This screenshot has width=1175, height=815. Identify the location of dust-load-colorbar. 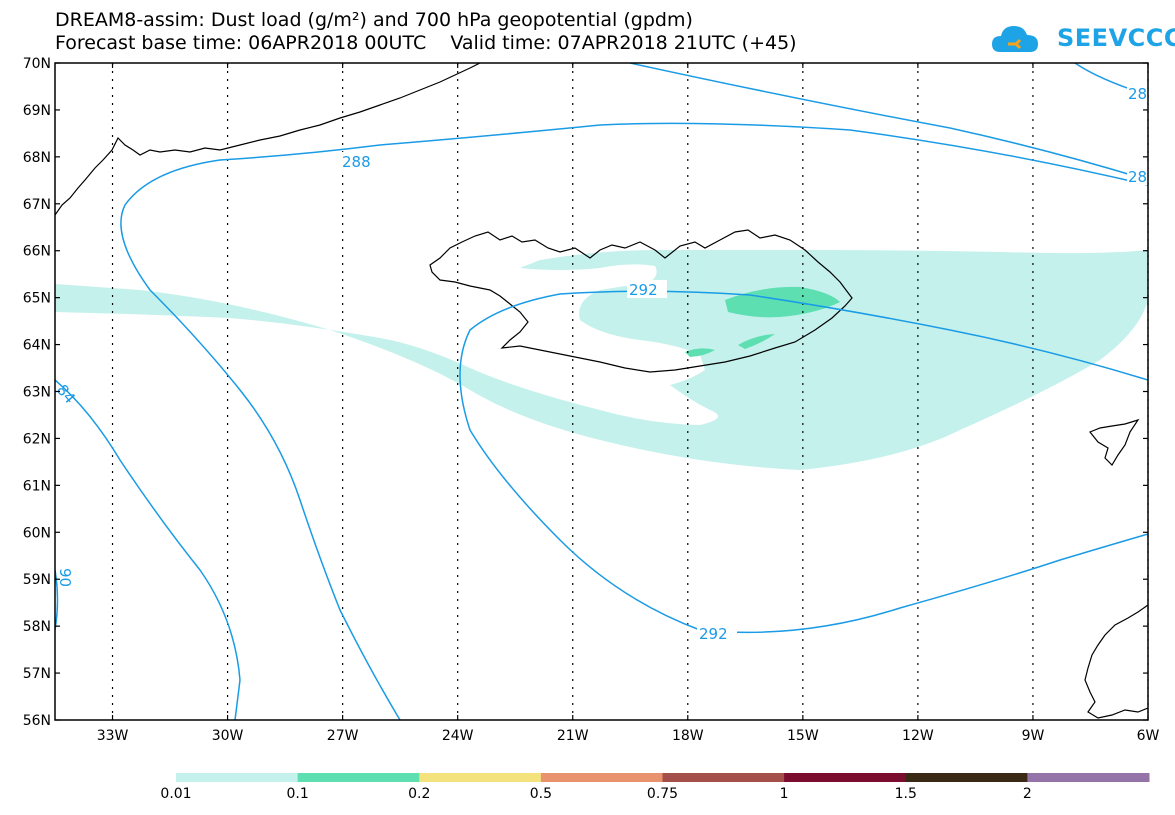
(663, 777).